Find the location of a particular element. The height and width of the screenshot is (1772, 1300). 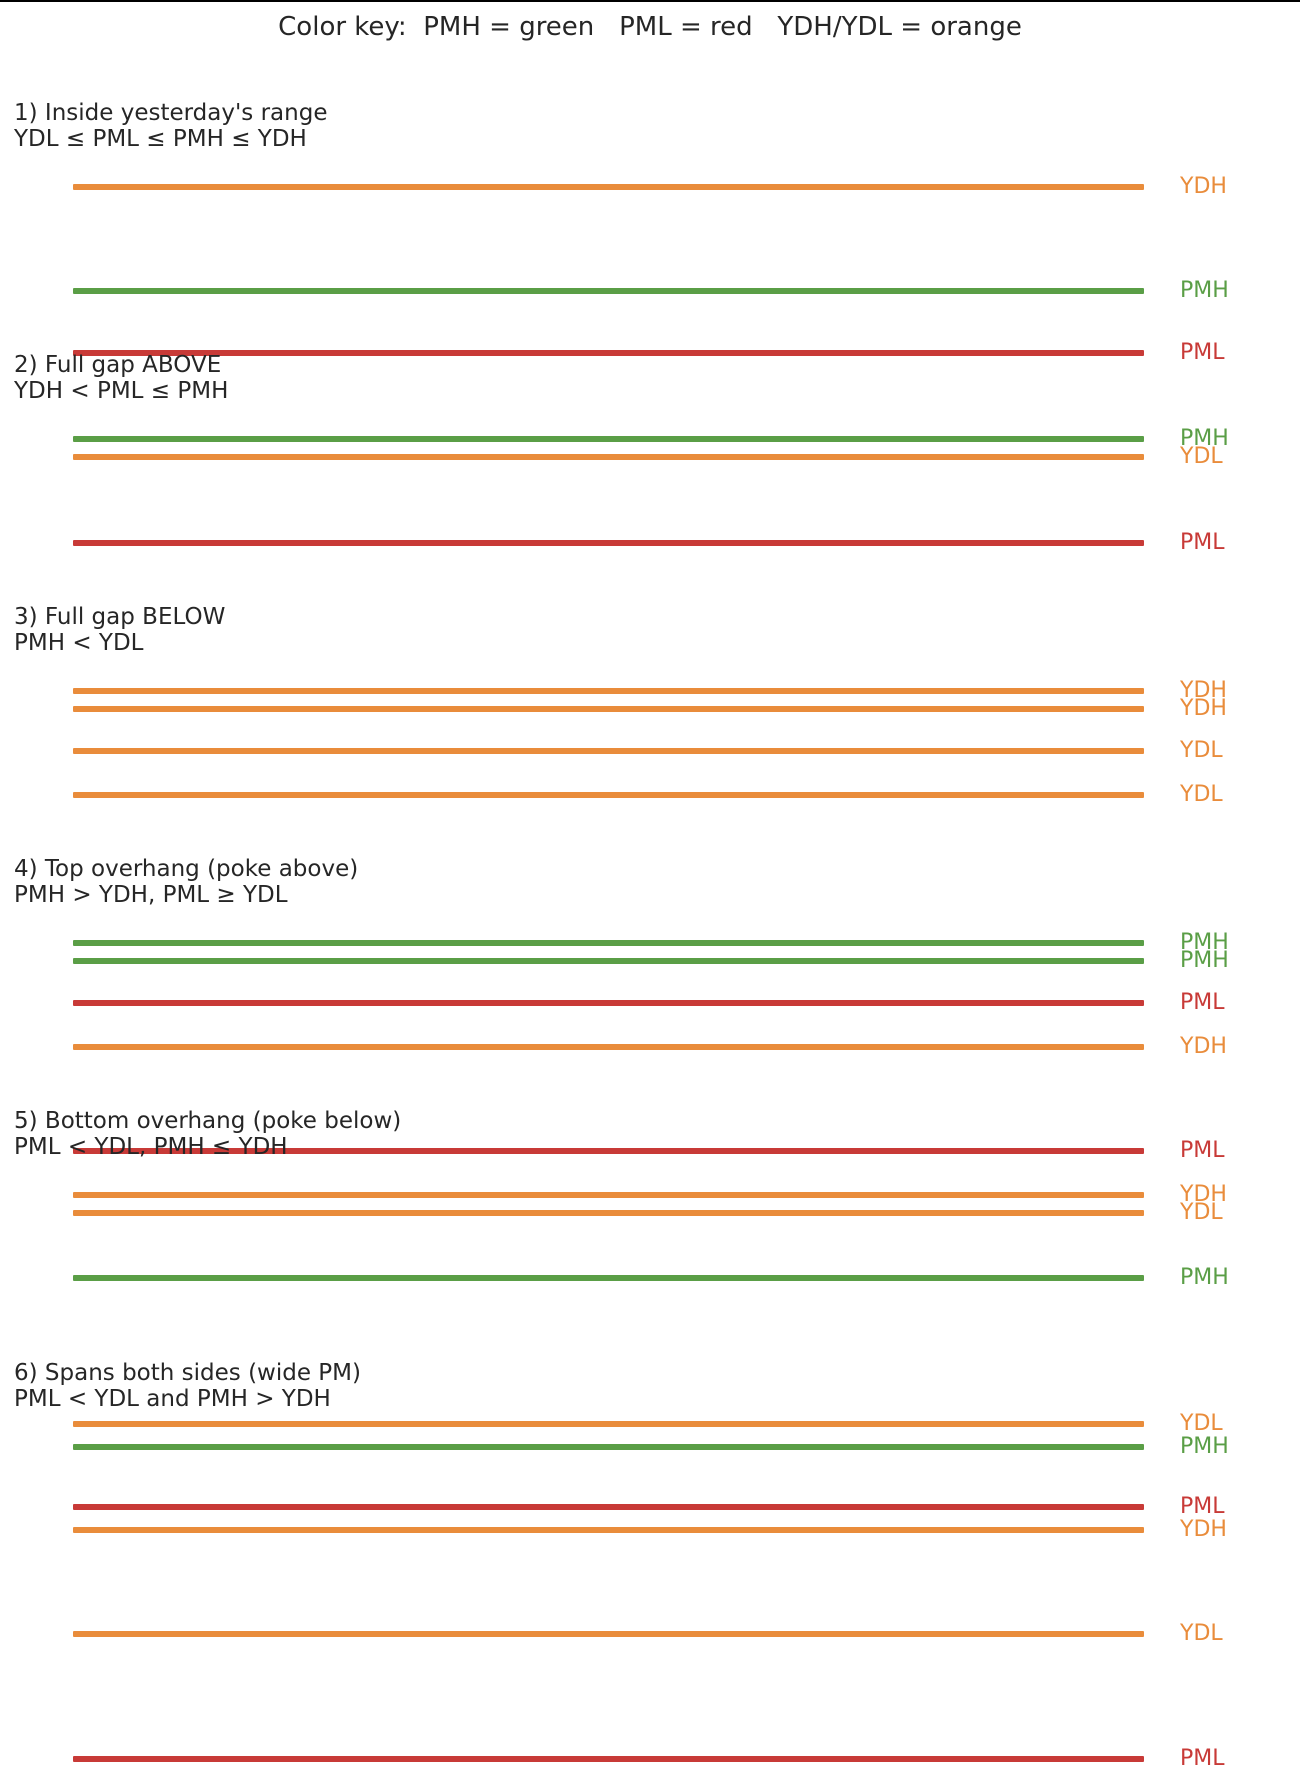

panel-title: 5) Bottom overhang (poke below) is located at coordinates (208, 1121).